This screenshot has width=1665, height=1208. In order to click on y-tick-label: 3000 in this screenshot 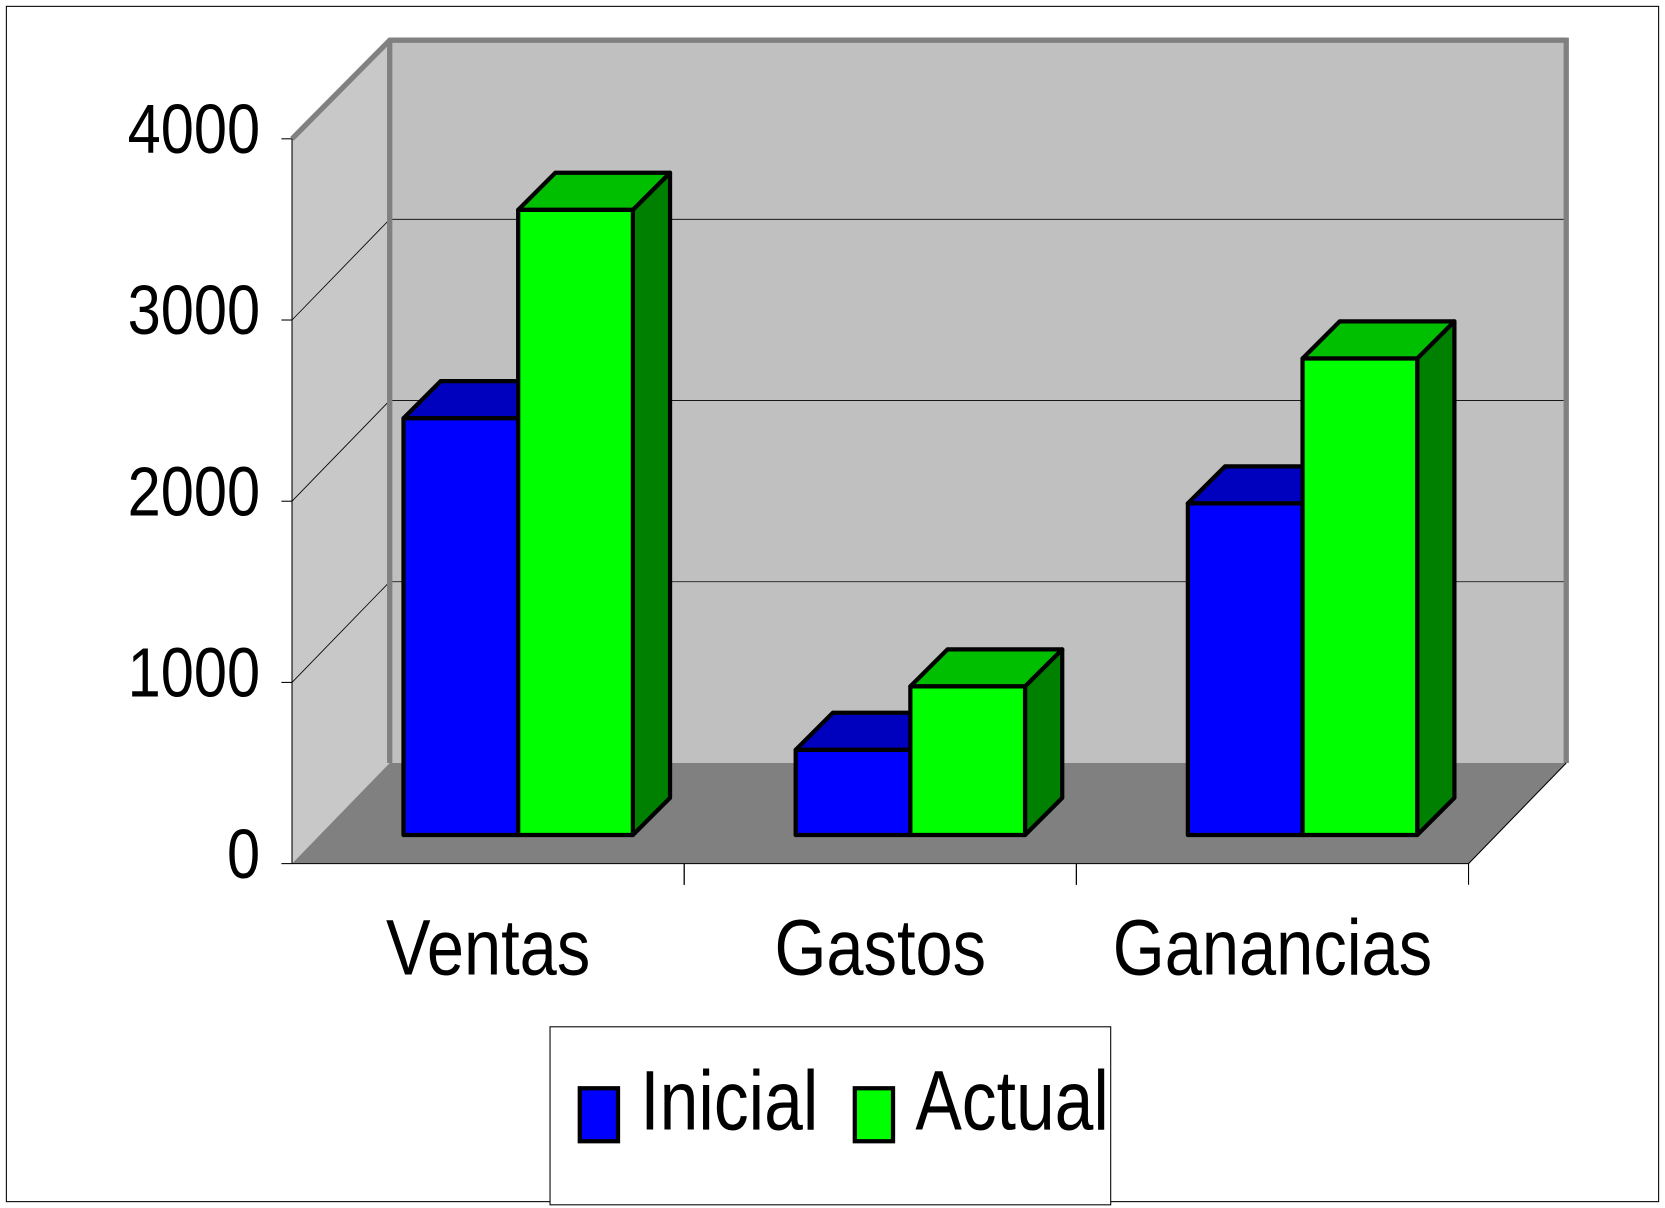, I will do `click(194, 310)`.